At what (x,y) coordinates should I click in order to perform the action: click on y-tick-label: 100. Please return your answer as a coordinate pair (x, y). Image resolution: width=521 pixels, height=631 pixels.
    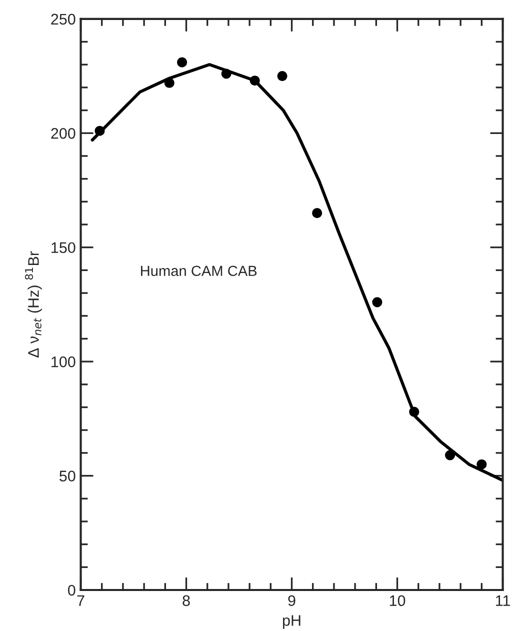
    Looking at the image, I should click on (64, 362).